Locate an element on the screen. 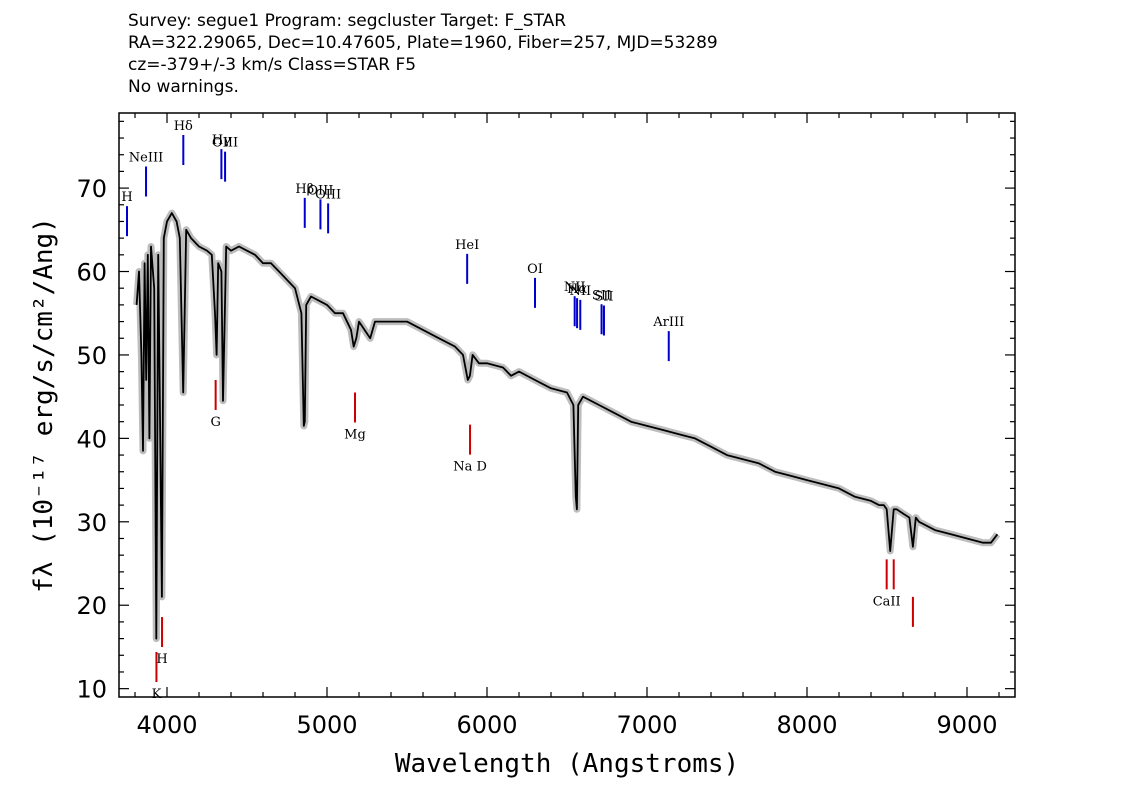  absorption-line-label: H is located at coordinates (161, 659).